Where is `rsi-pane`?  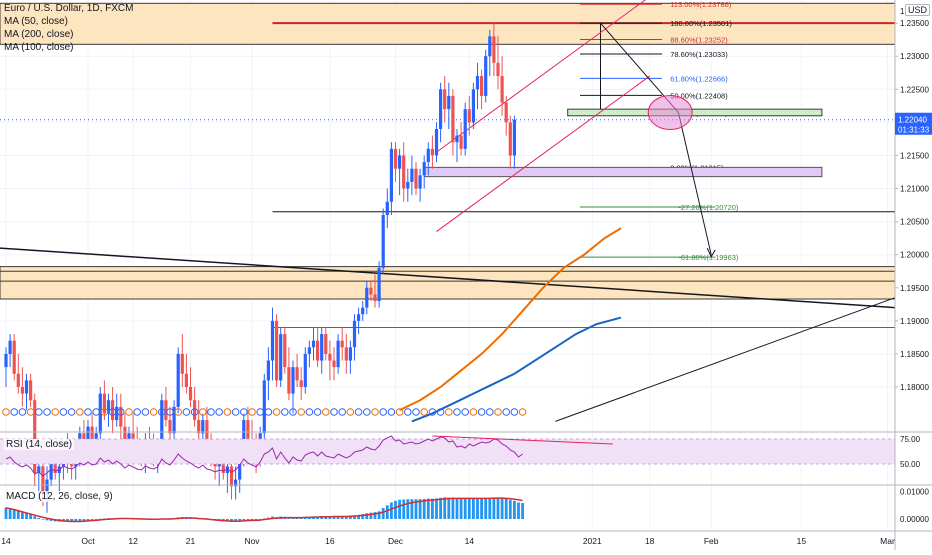 rsi-pane is located at coordinates (447, 456).